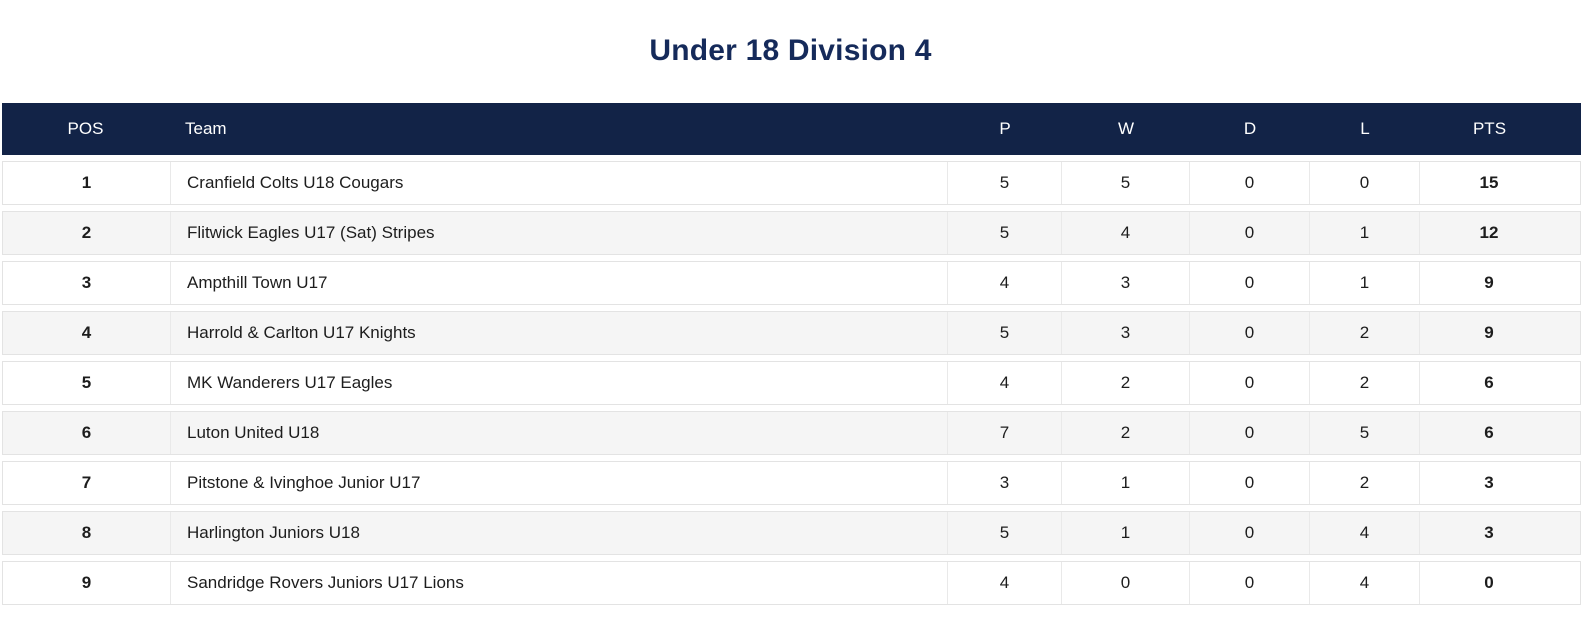 This screenshot has height=641, width=1581. What do you see at coordinates (1125, 583) in the screenshot?
I see `won-cell: 0` at bounding box center [1125, 583].